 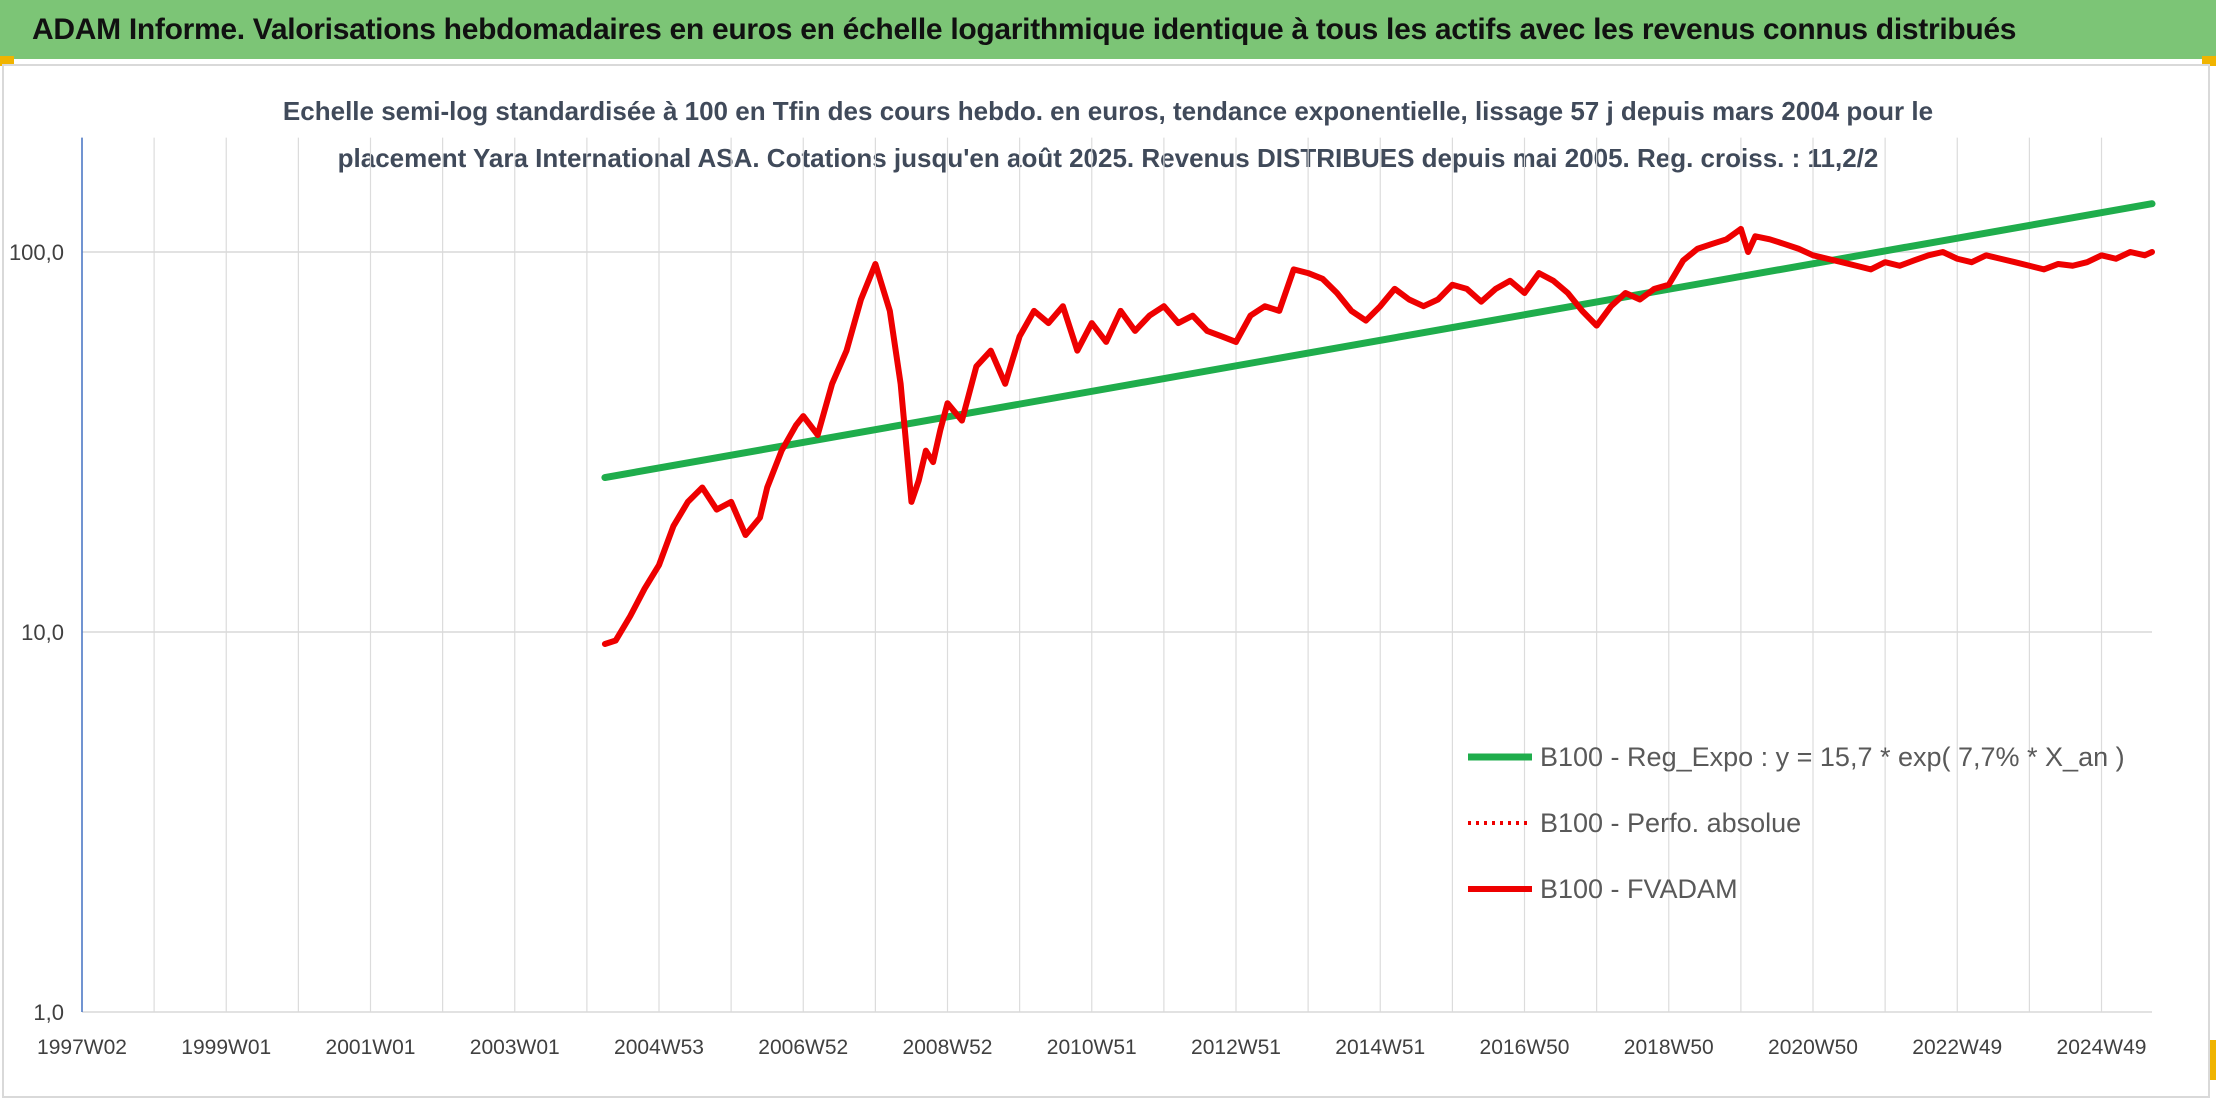 I want to click on corner-marker-top-right, so click(x=2209, y=61).